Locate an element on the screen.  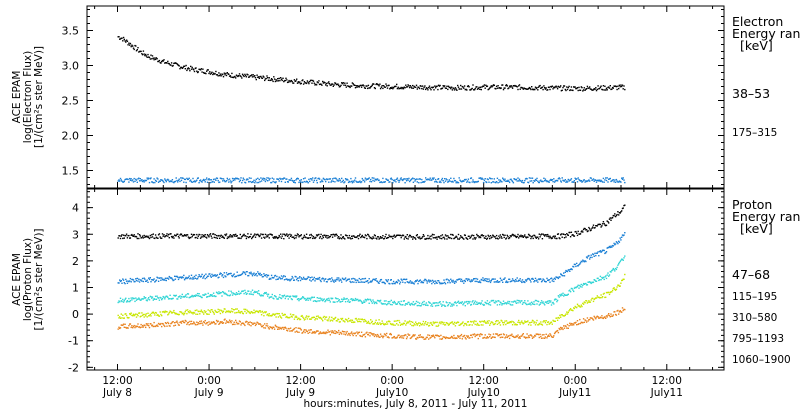
proton-ytick-label: 0 is located at coordinates (75, 314).